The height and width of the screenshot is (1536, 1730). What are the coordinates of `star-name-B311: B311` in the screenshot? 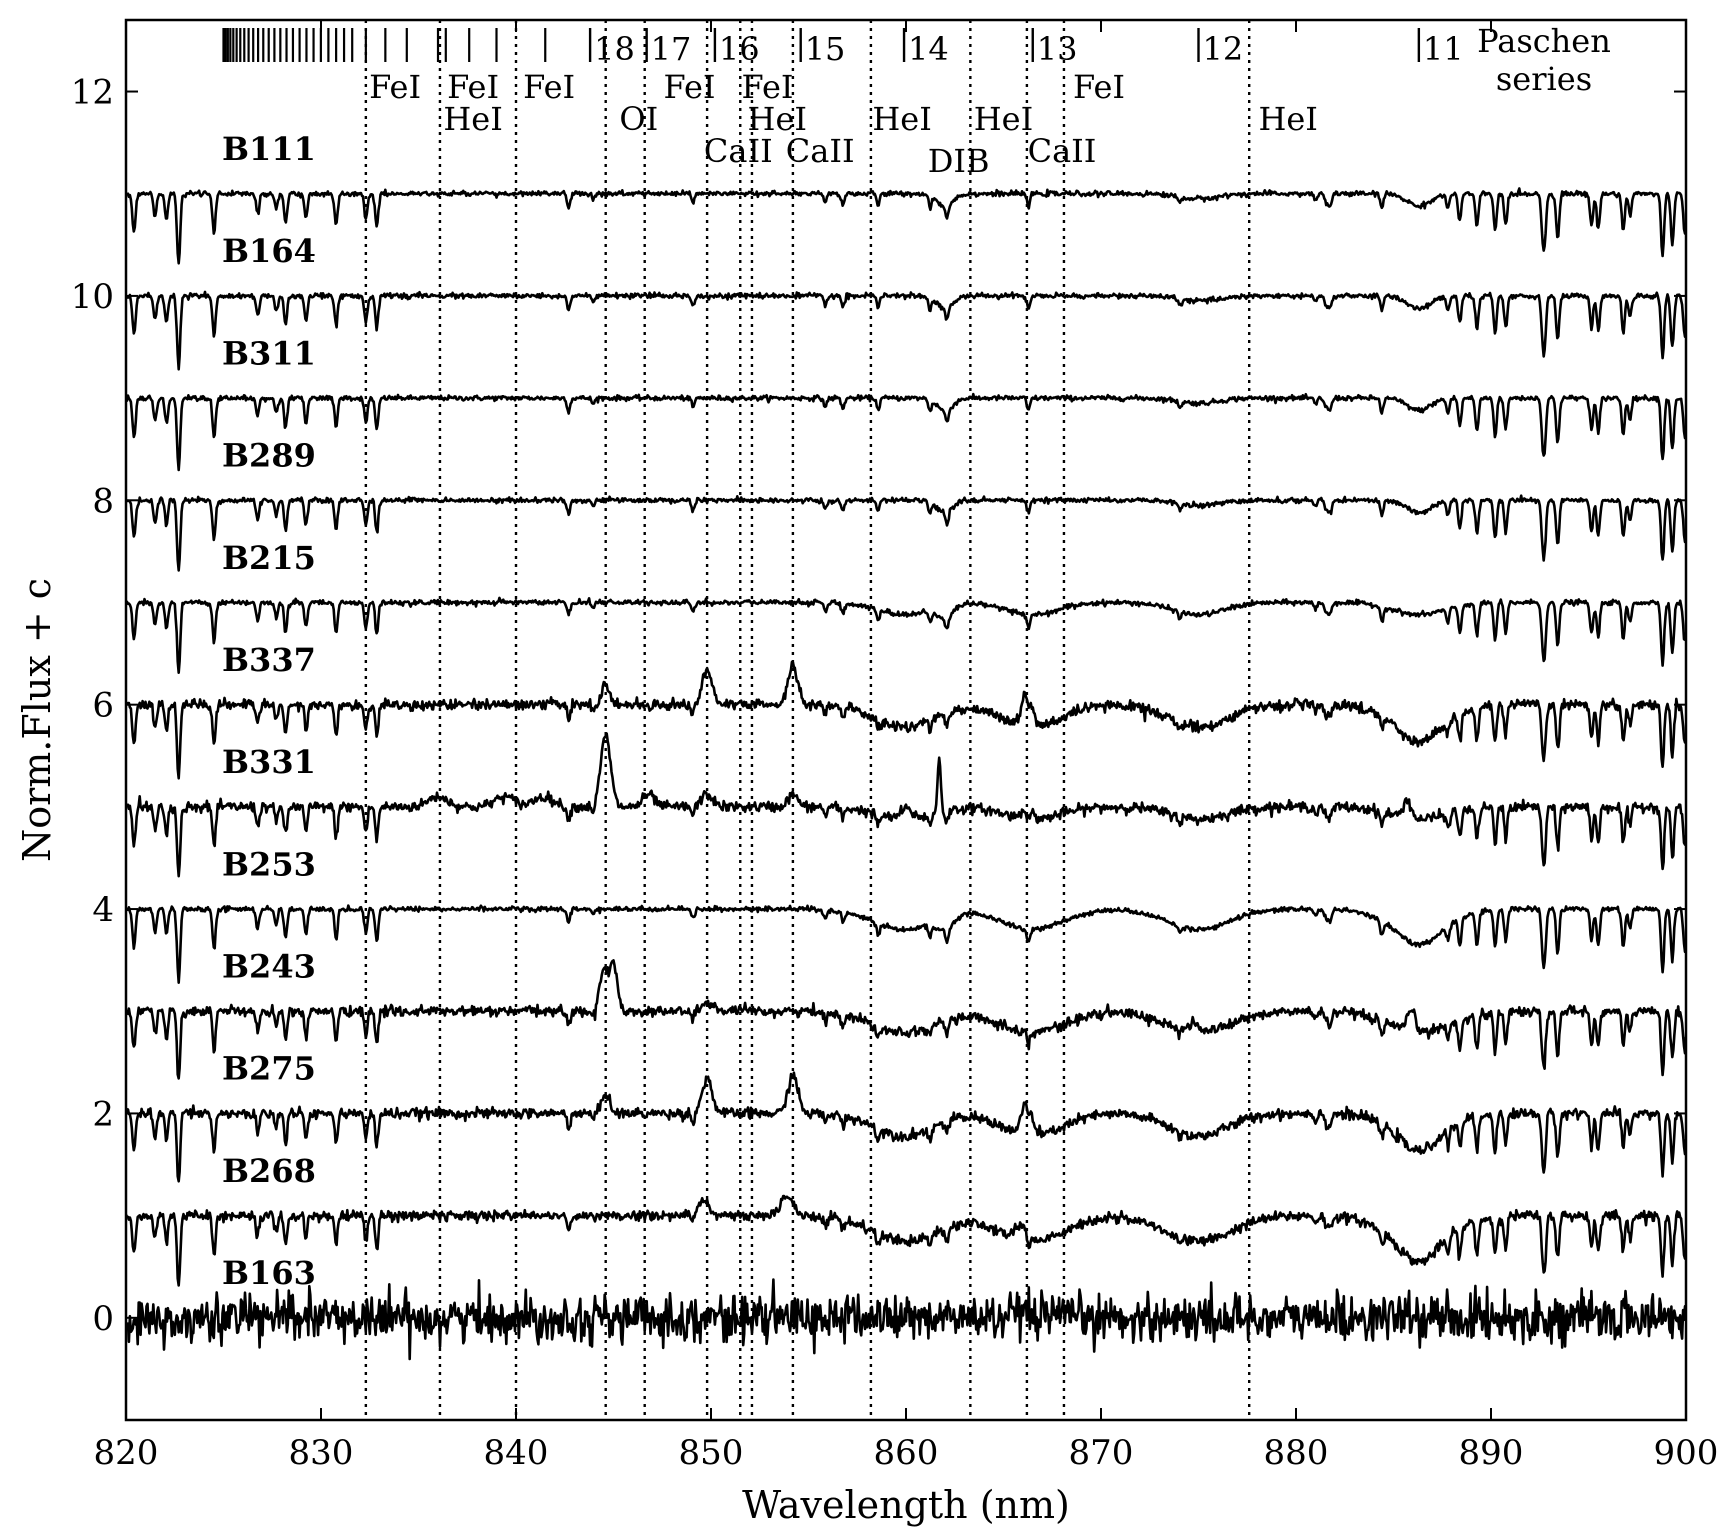 It's located at (269, 353).